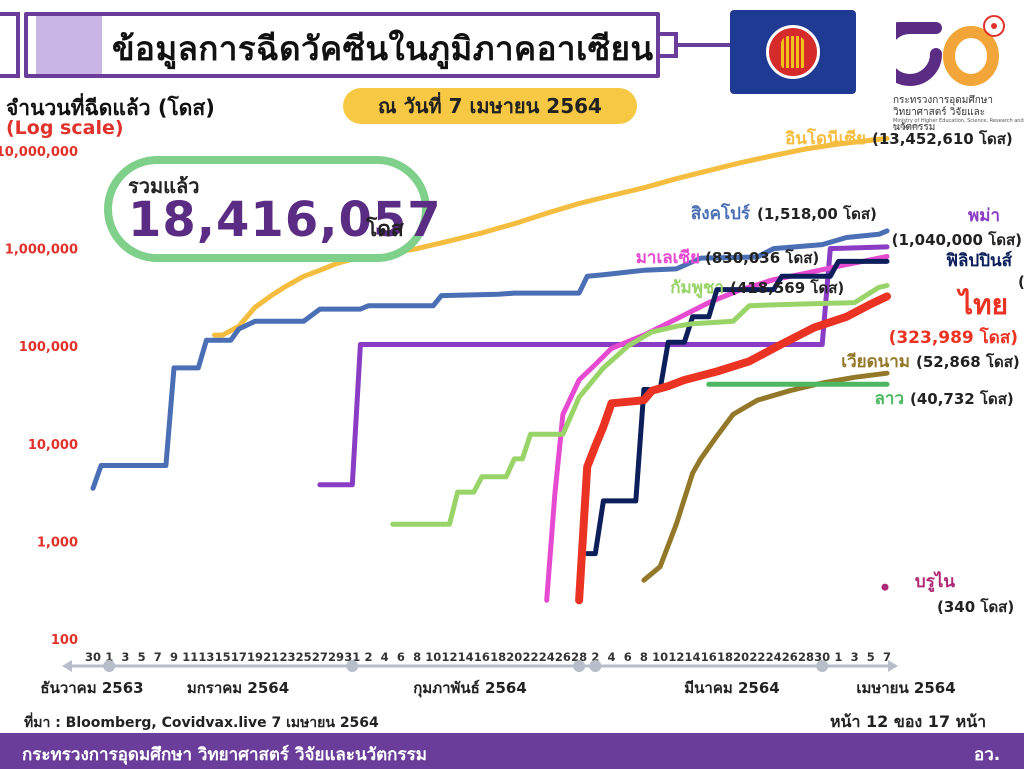 This screenshot has height=769, width=1024. What do you see at coordinates (304, 657) in the screenshot?
I see `x-tick-label: 25` at bounding box center [304, 657].